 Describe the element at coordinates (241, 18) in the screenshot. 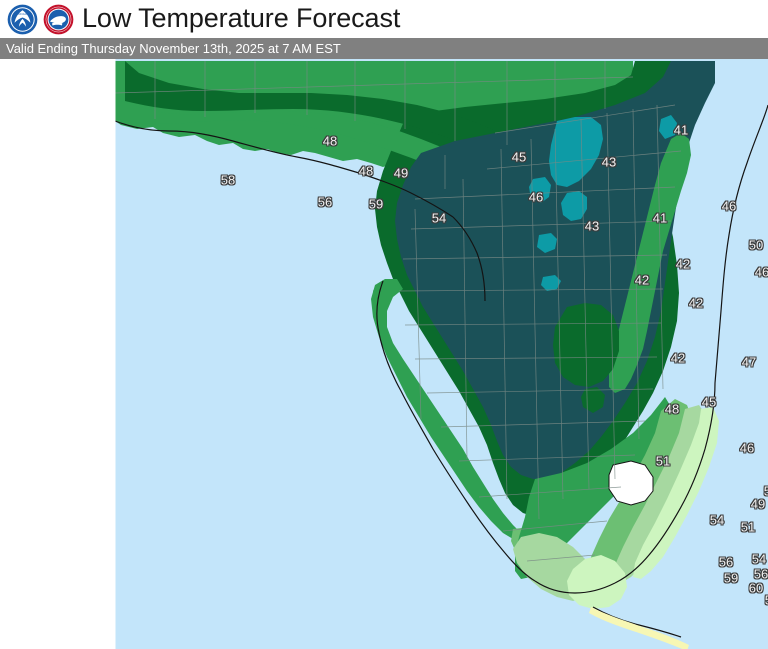

I see `page-title: Low Temperature Forecast` at that location.